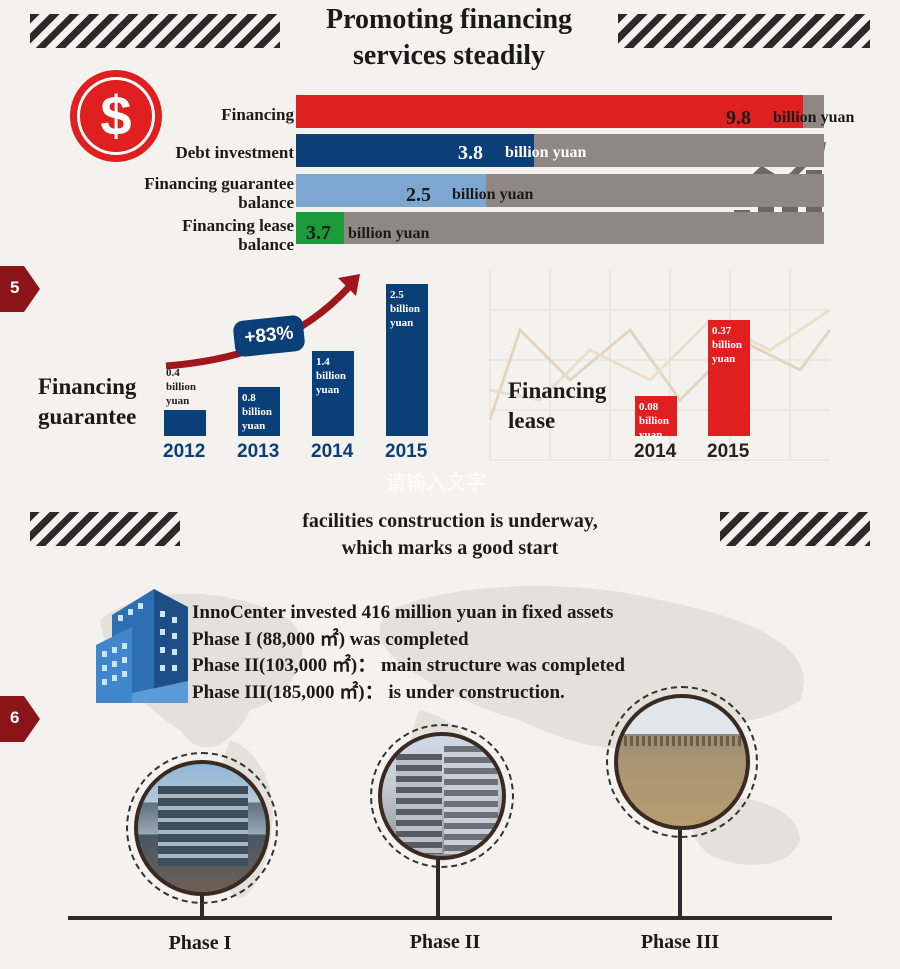 The height and width of the screenshot is (969, 900). What do you see at coordinates (389, 233) in the screenshot?
I see `bar-unit-lease: billion yuan` at bounding box center [389, 233].